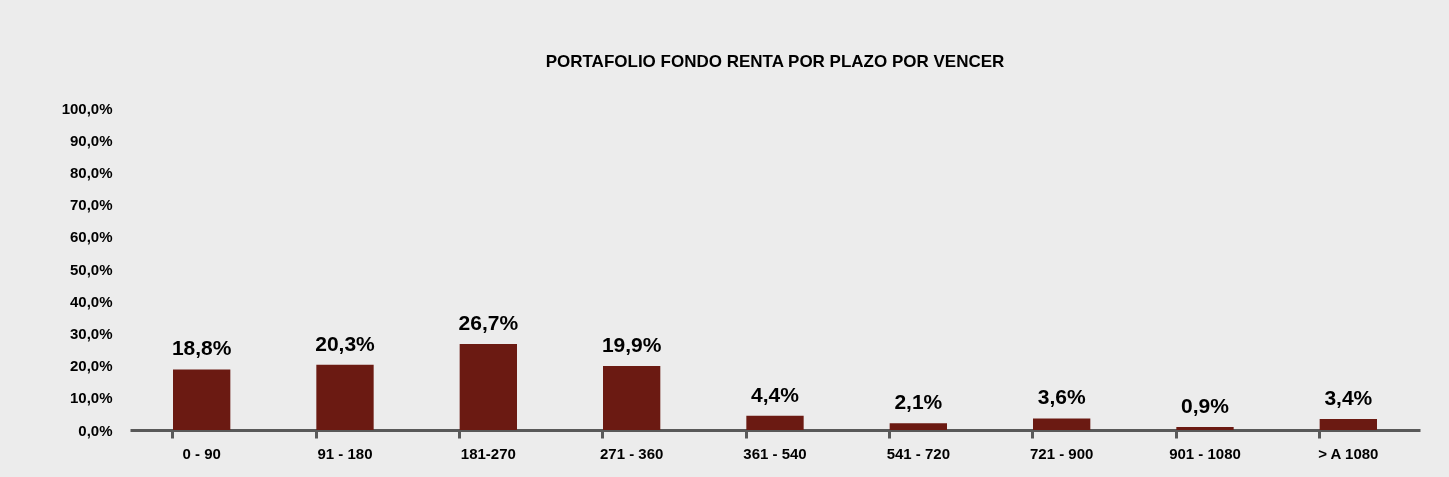 This screenshot has height=477, width=1449. Describe the element at coordinates (488, 453) in the screenshot. I see `x-tick-label: 181-270` at that location.